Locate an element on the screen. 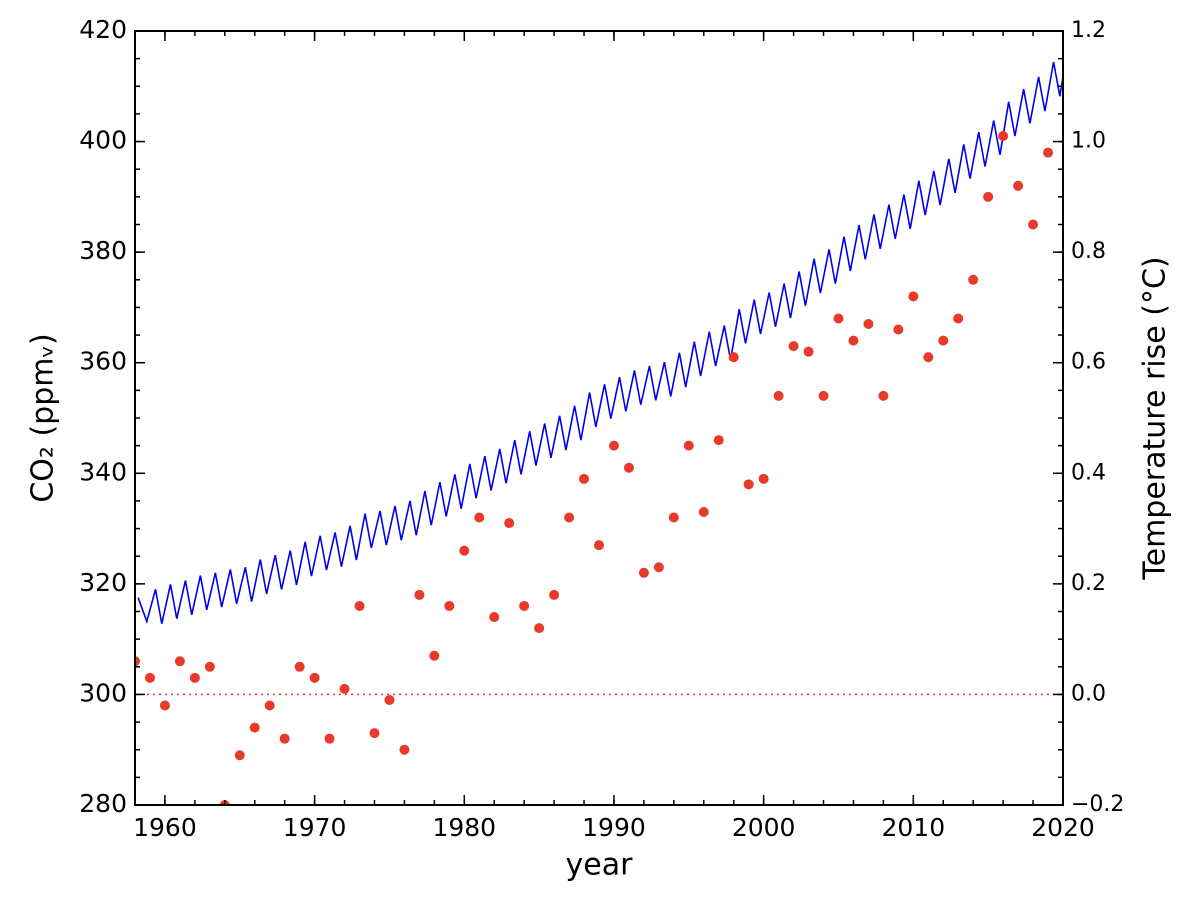  y-tick-label: 400 is located at coordinates (103, 140).